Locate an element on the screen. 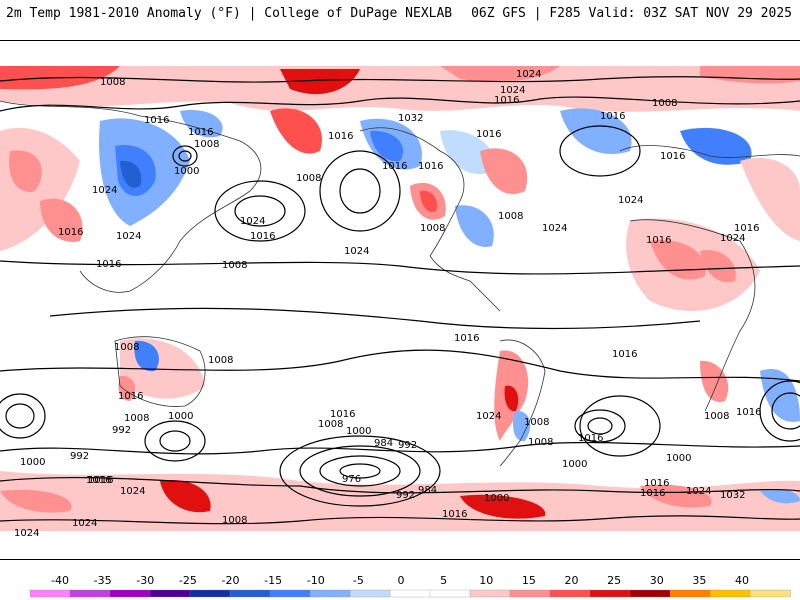  colorbar-tick-label: 15 is located at coordinates (528, 580).